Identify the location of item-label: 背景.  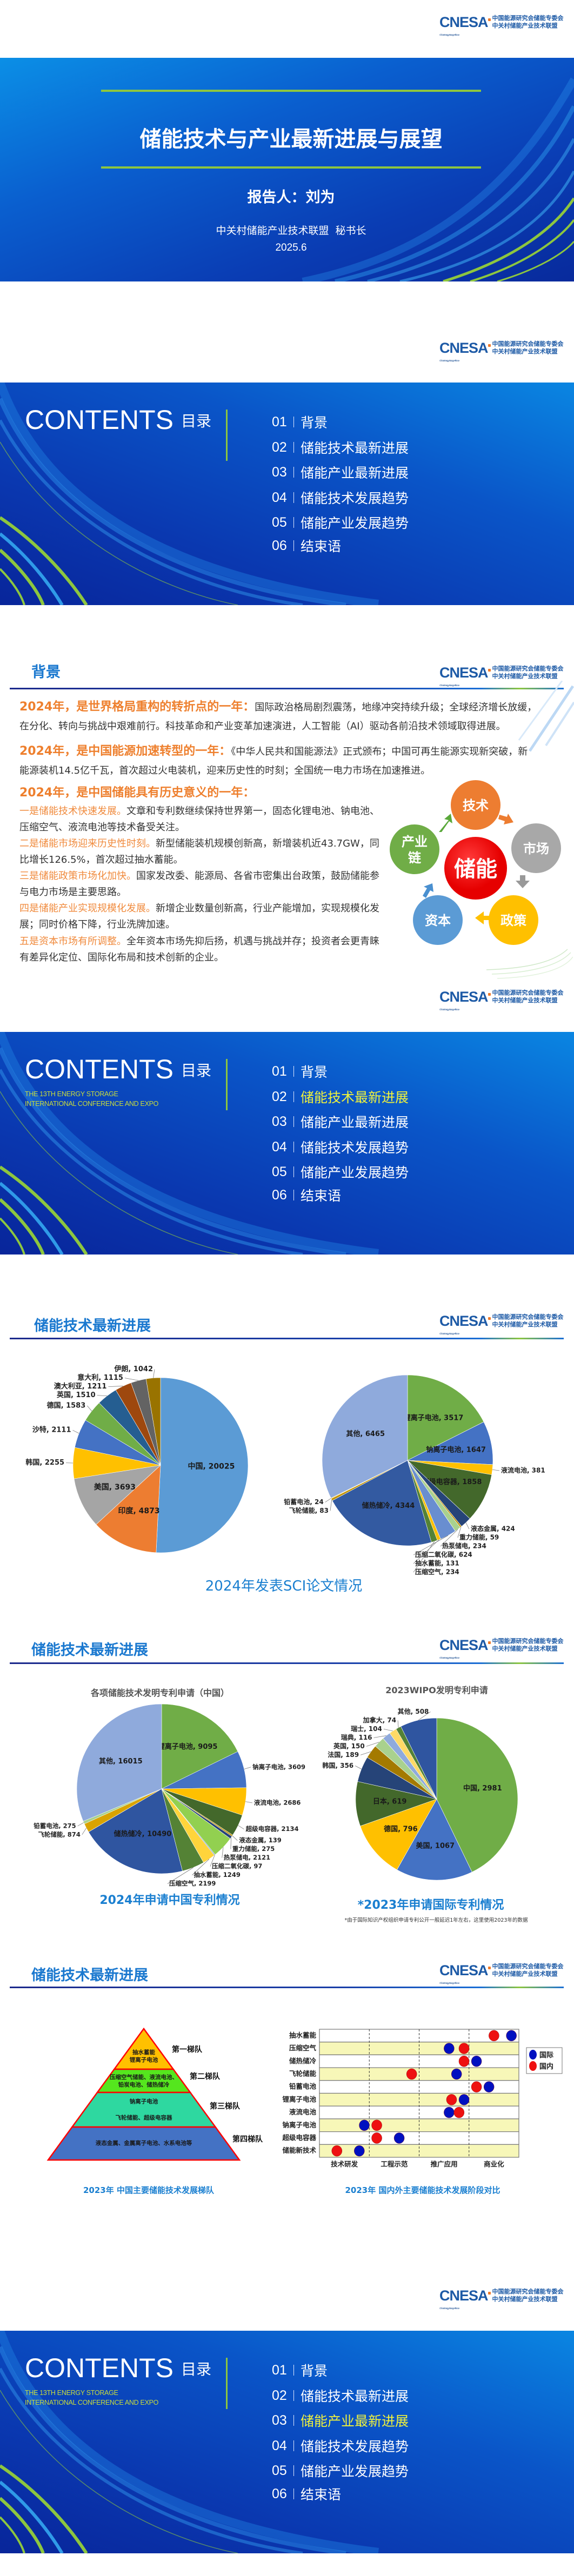
(314, 2371).